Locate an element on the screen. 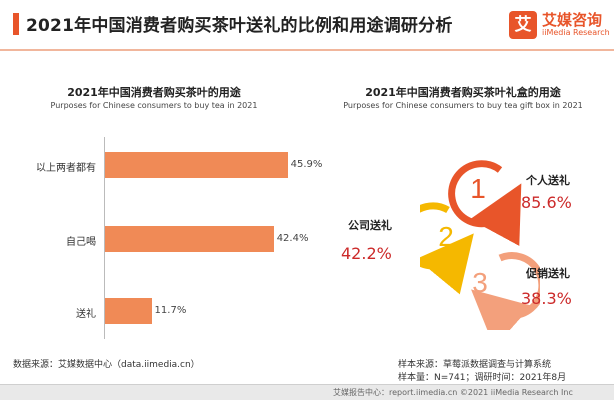 This screenshot has width=614, height=400. bar-value-label: 42.4% is located at coordinates (292, 238).